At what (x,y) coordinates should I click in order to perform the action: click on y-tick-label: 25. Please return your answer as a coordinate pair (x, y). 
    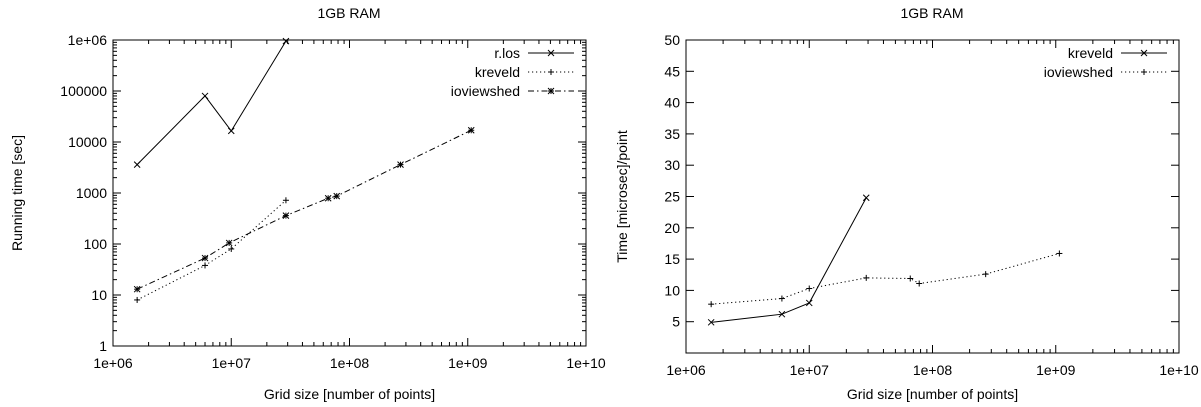
    Looking at the image, I should click on (672, 197).